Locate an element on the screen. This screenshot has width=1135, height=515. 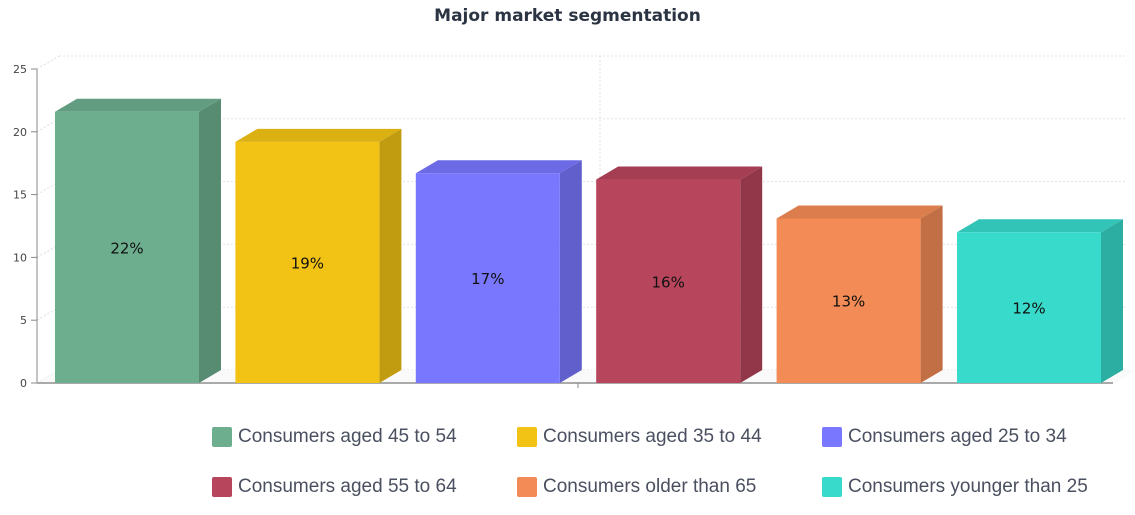
data-label: 17% is located at coordinates (487, 279).